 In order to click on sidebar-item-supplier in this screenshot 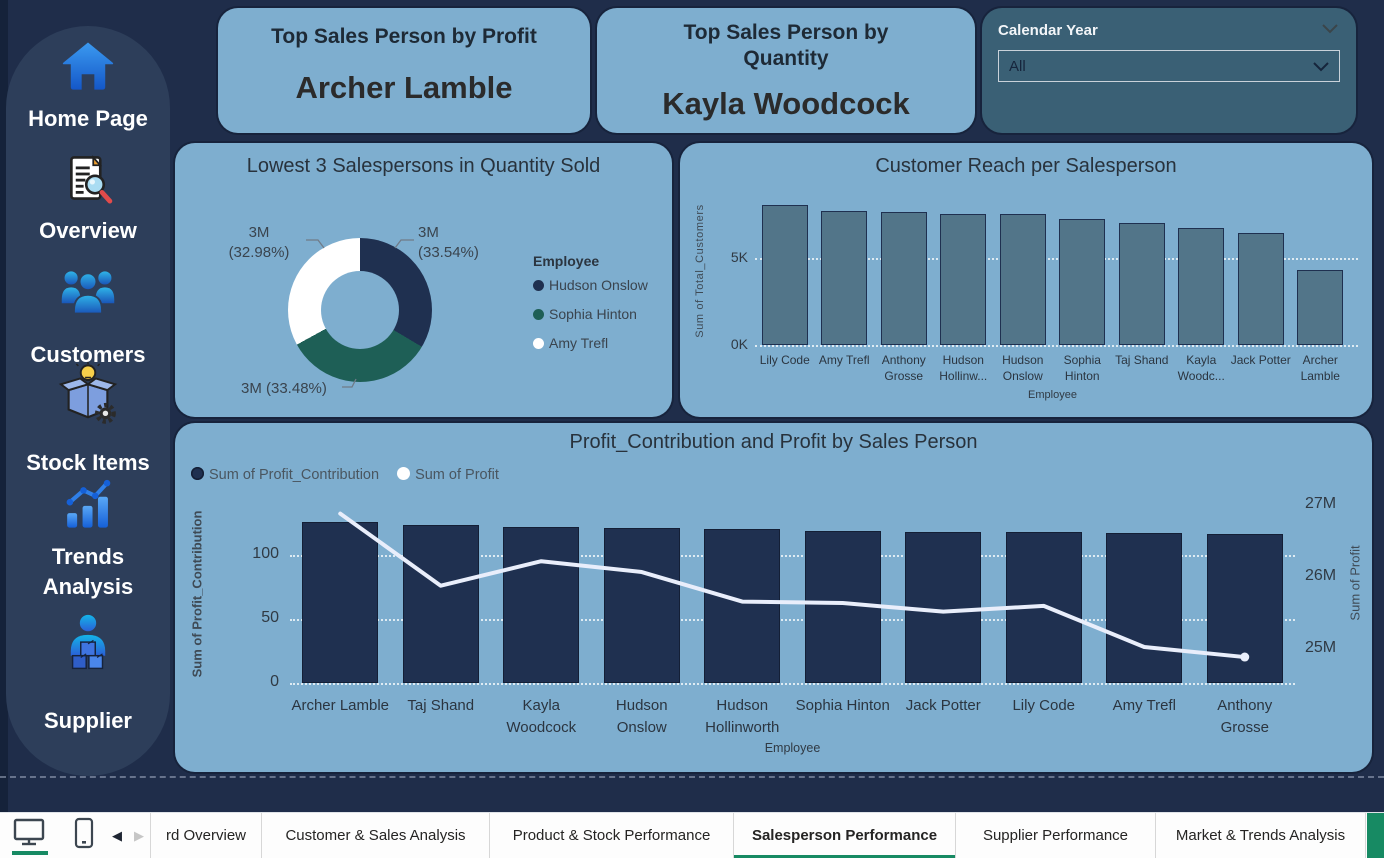, I will do `click(88, 643)`.